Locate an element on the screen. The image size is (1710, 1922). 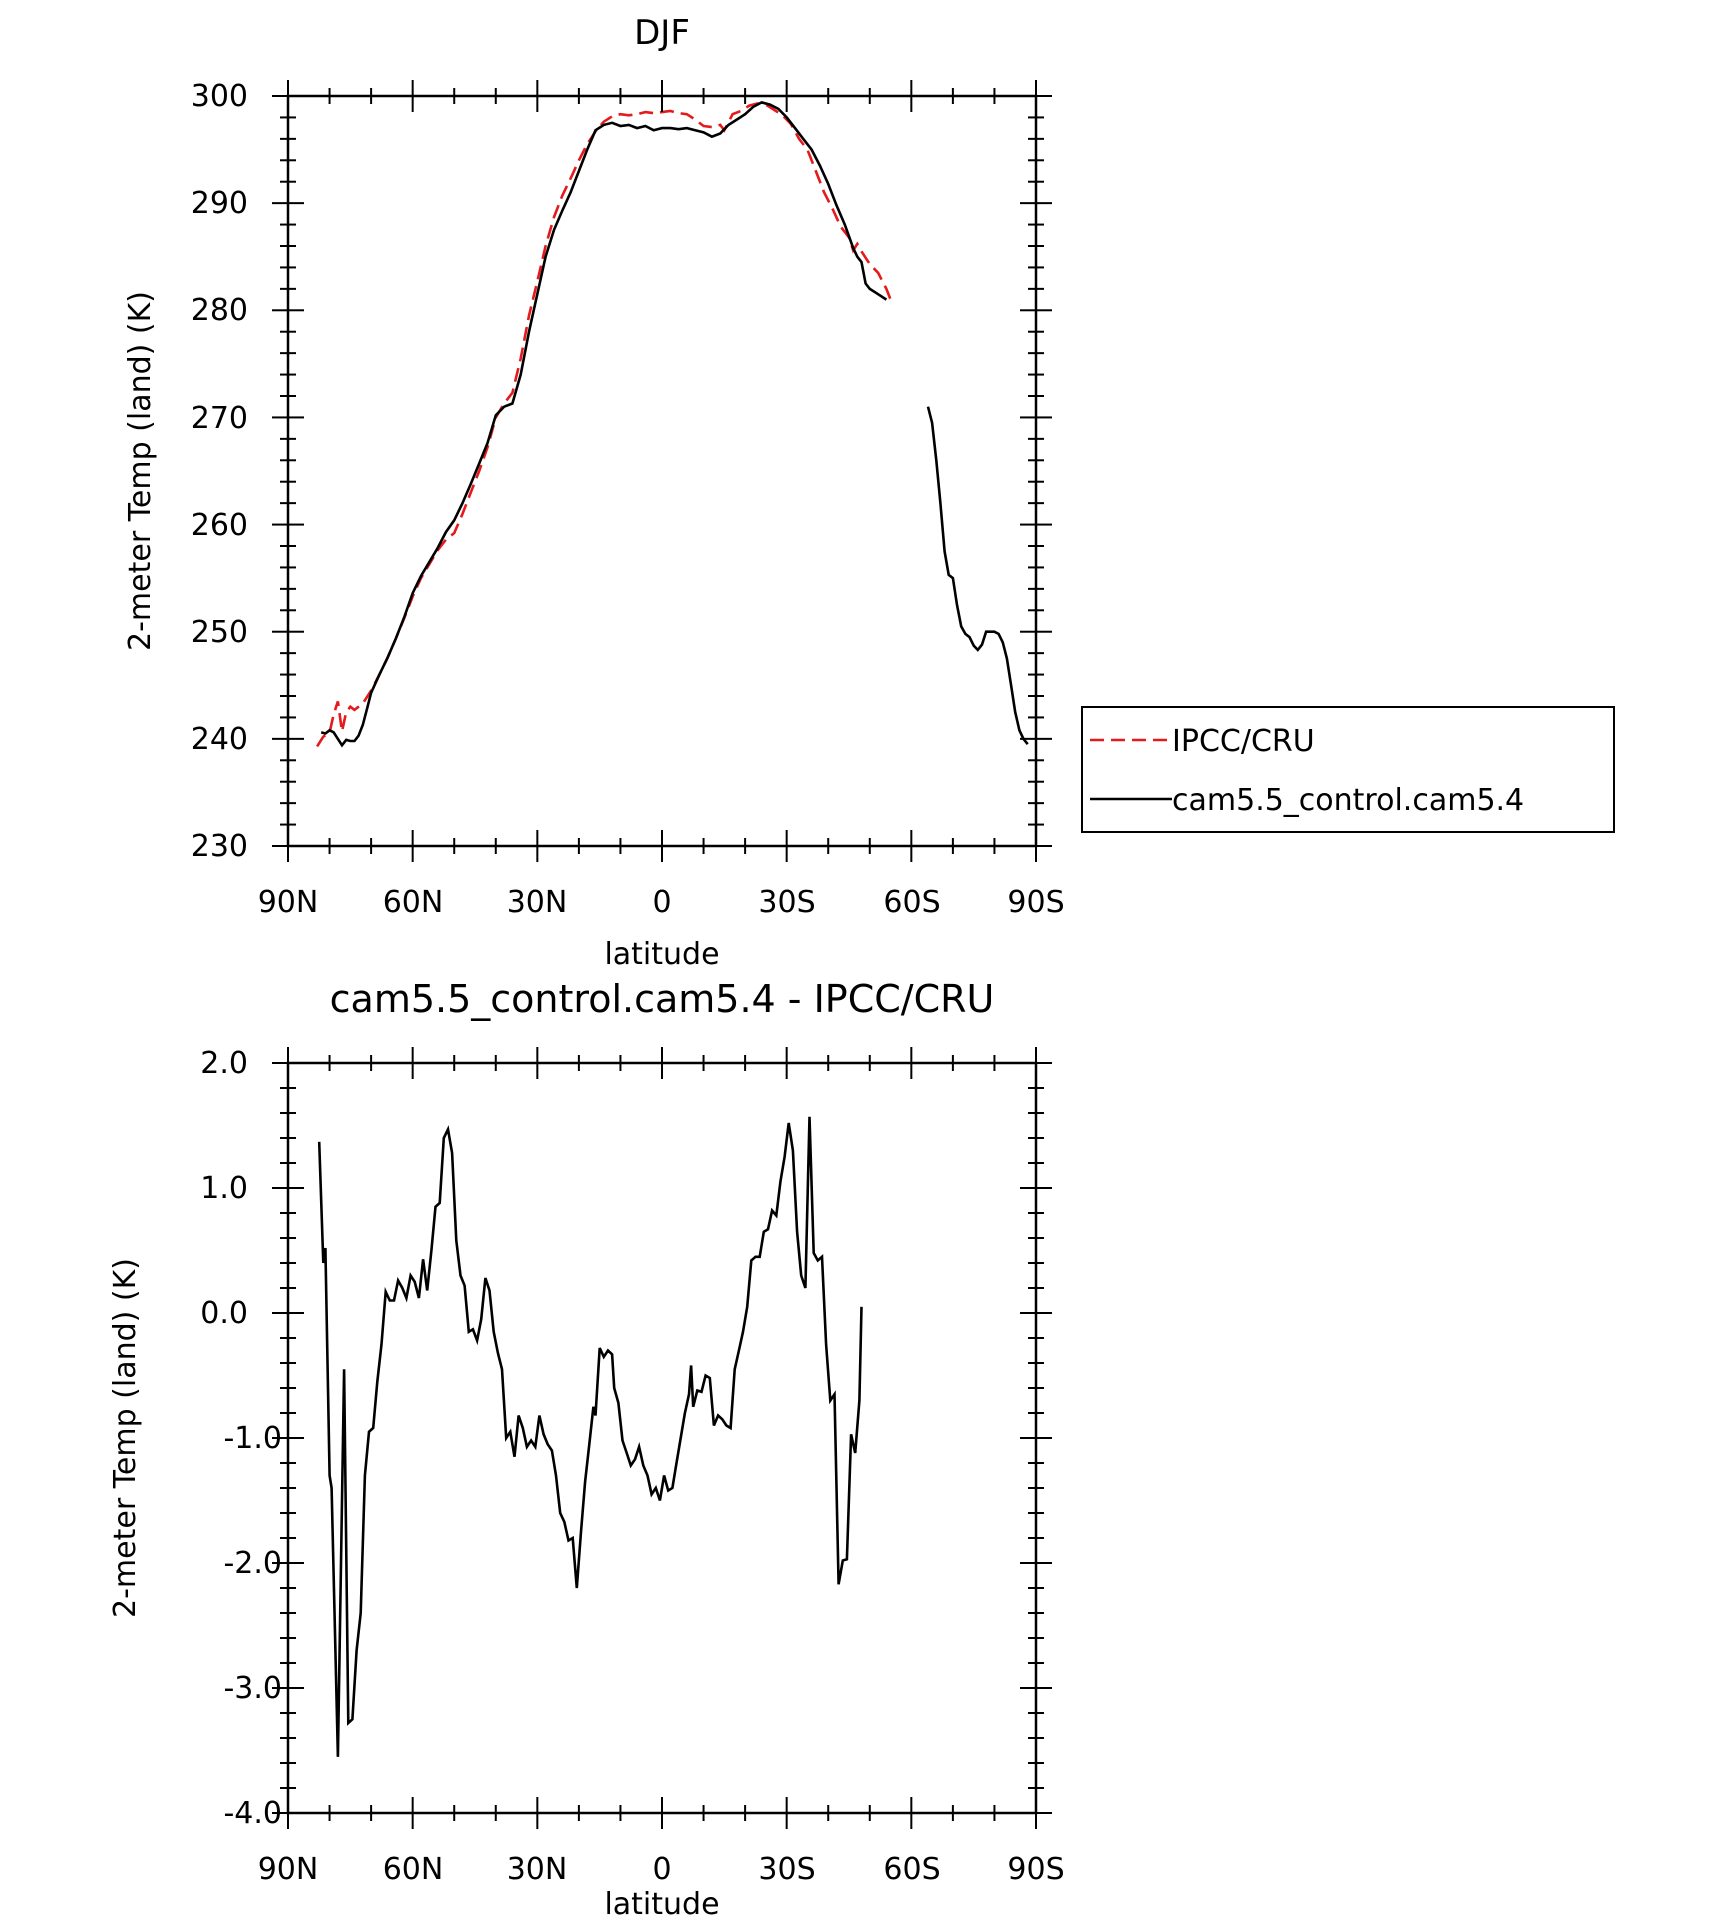
top-x-tick-label: 0 is located at coordinates (661, 902).